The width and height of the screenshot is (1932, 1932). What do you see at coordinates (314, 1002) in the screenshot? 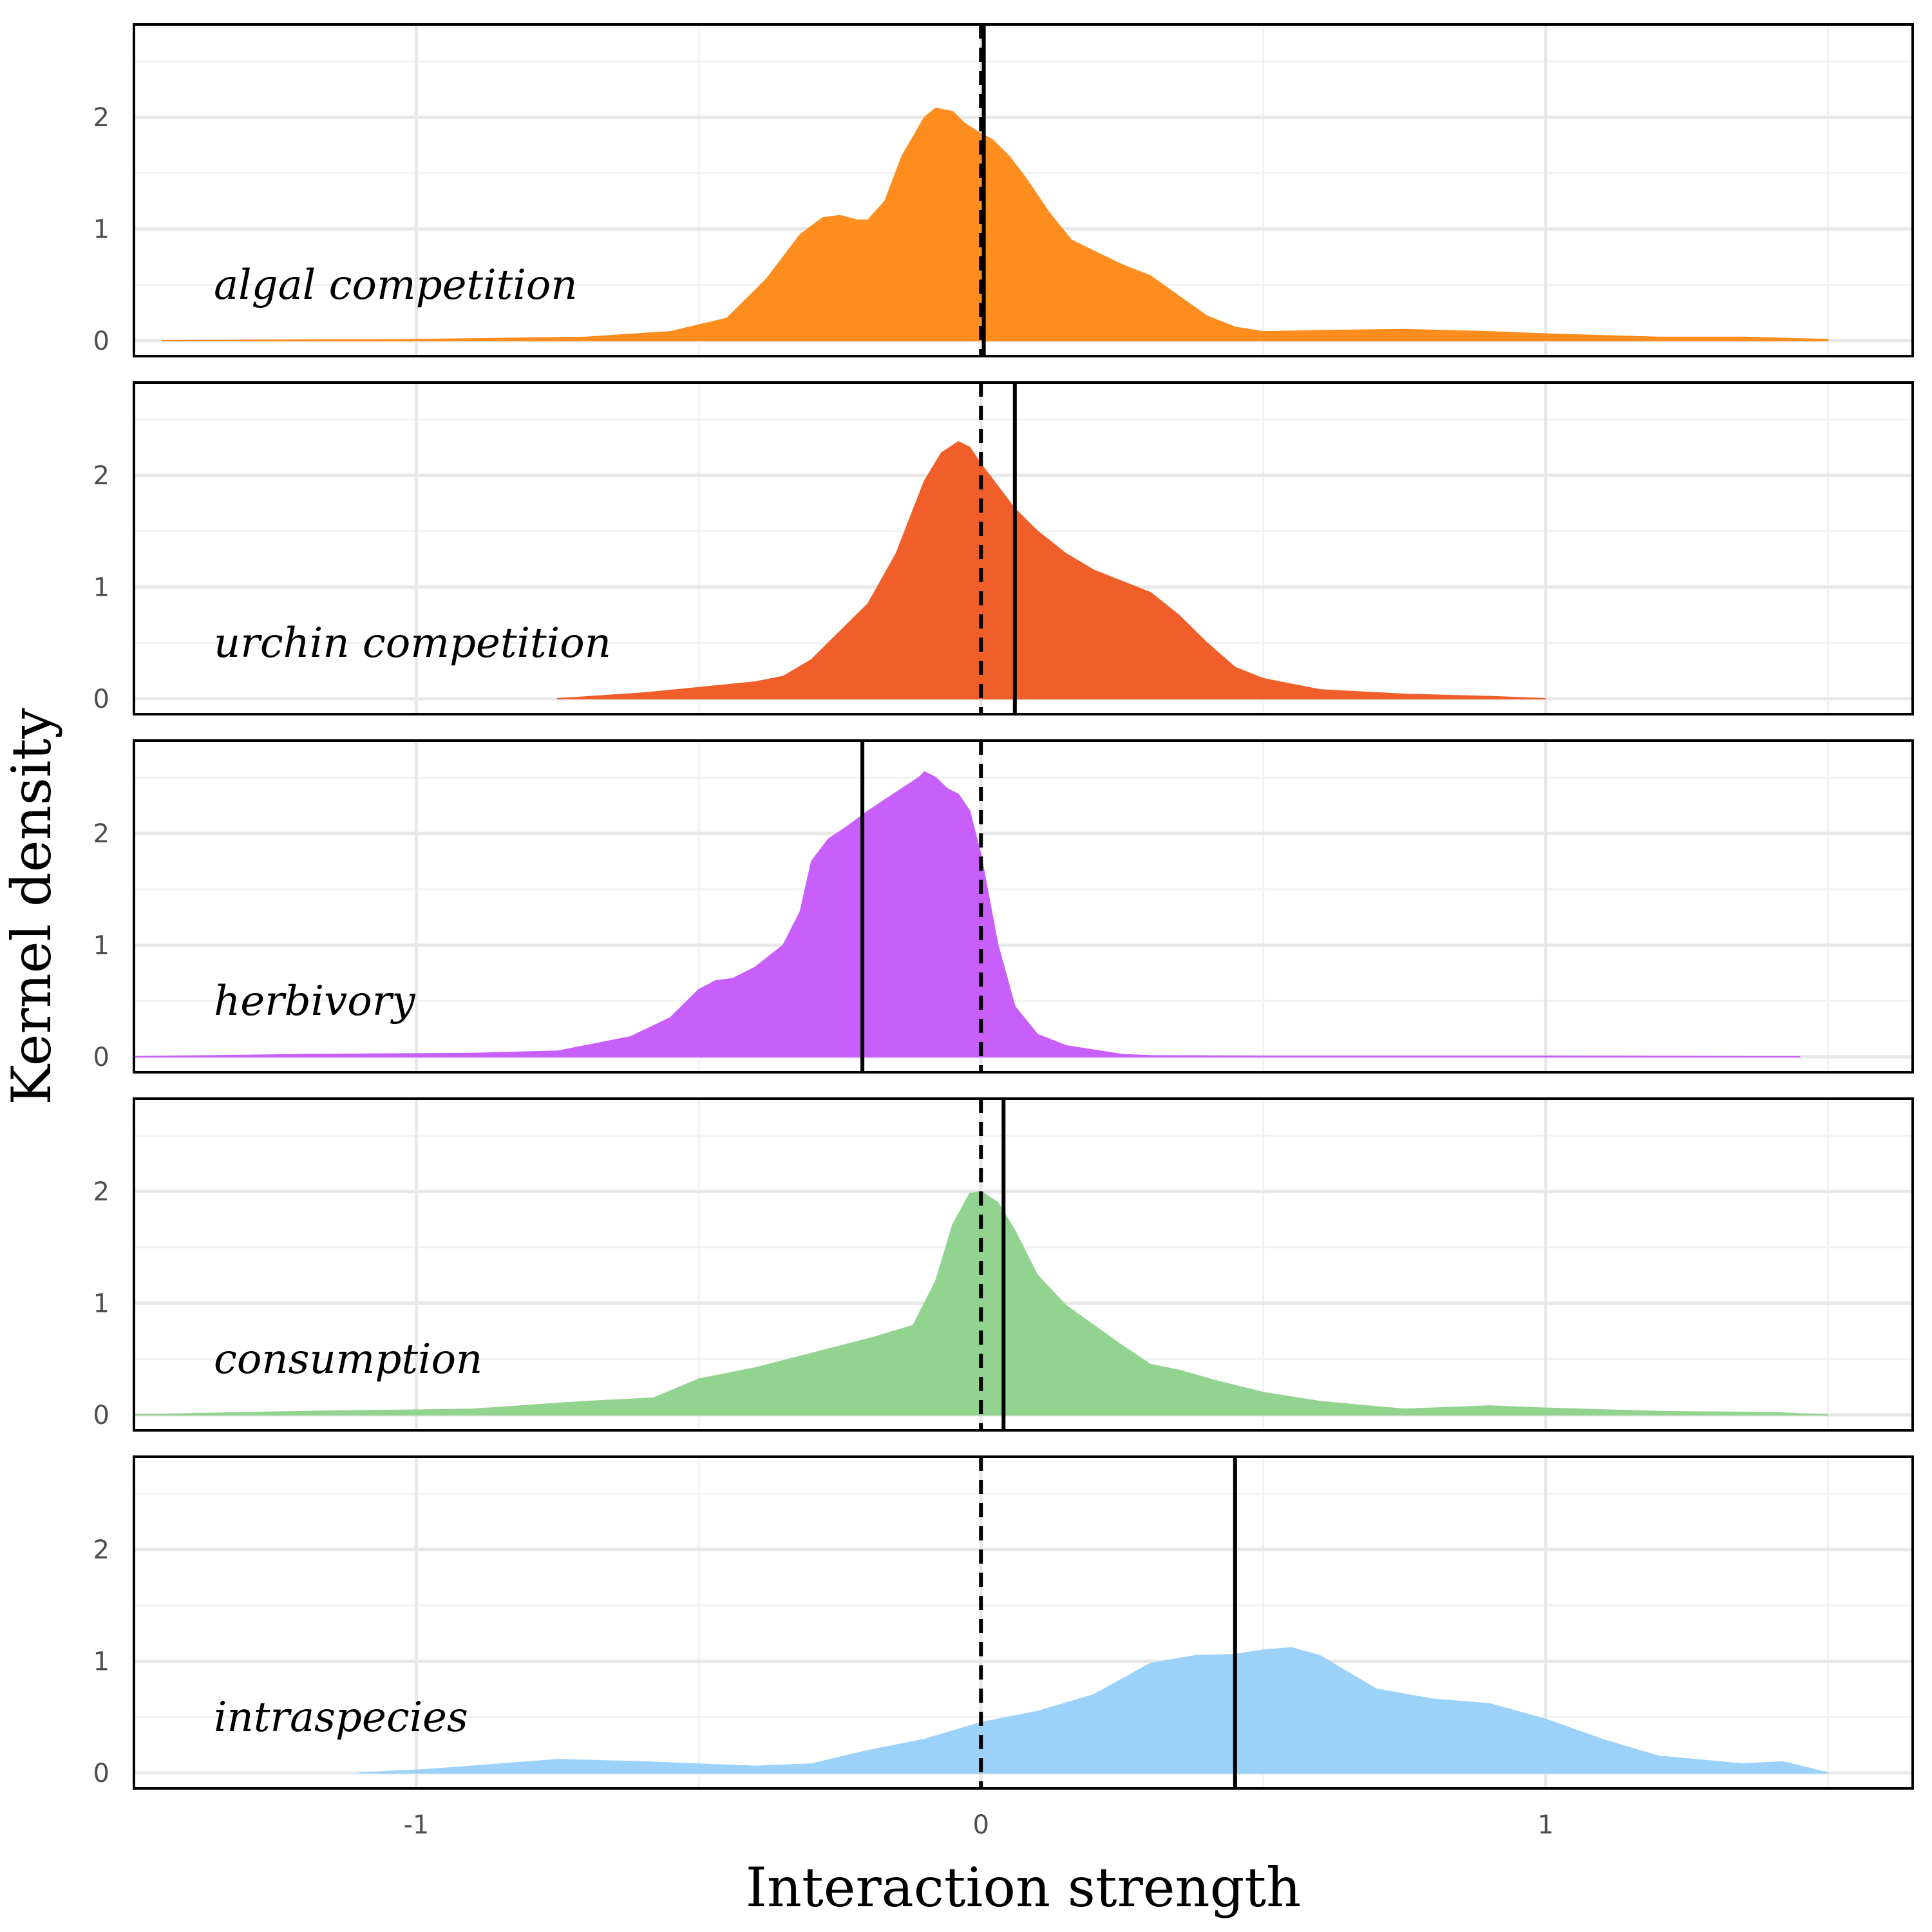
I see `panel-label: herbivory` at bounding box center [314, 1002].